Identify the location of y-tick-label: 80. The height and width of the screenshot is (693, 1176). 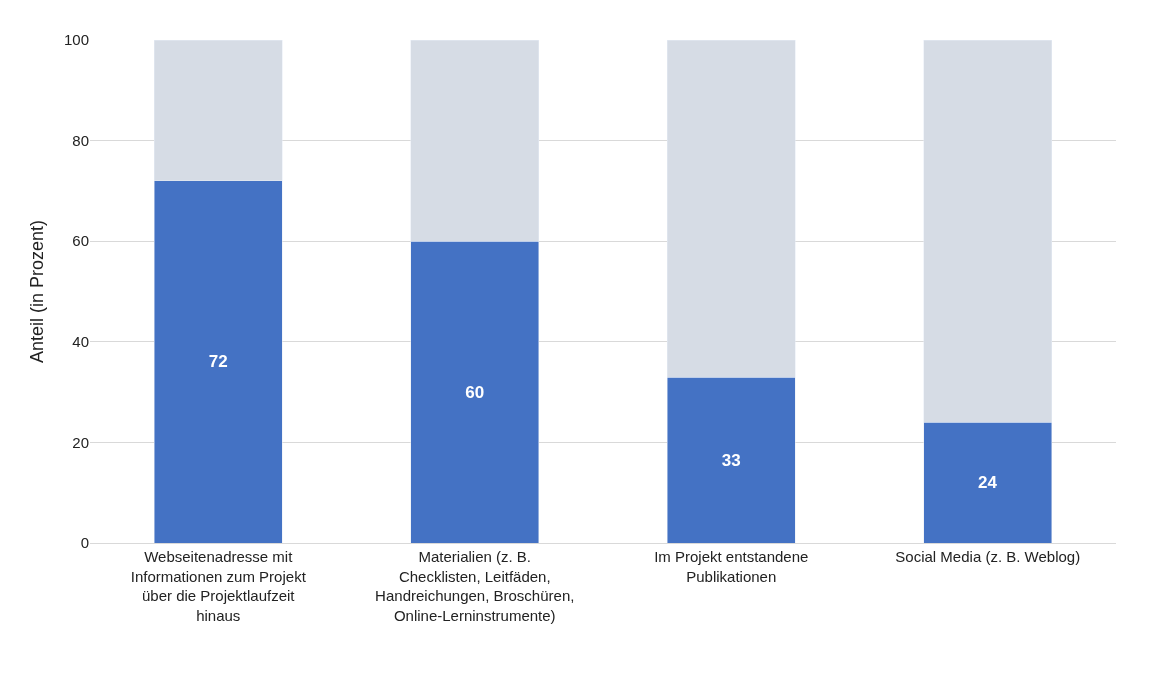
(80, 140).